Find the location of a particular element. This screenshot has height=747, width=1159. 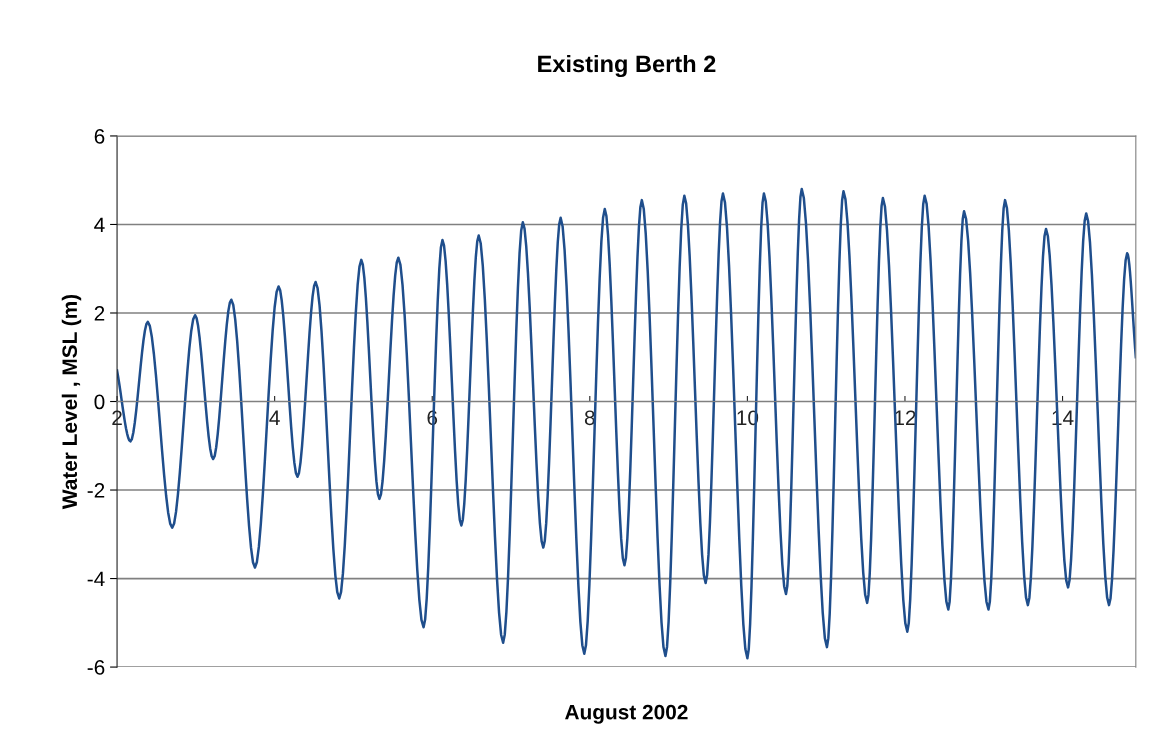

chart-title: Existing Berth 2 is located at coordinates (627, 66).